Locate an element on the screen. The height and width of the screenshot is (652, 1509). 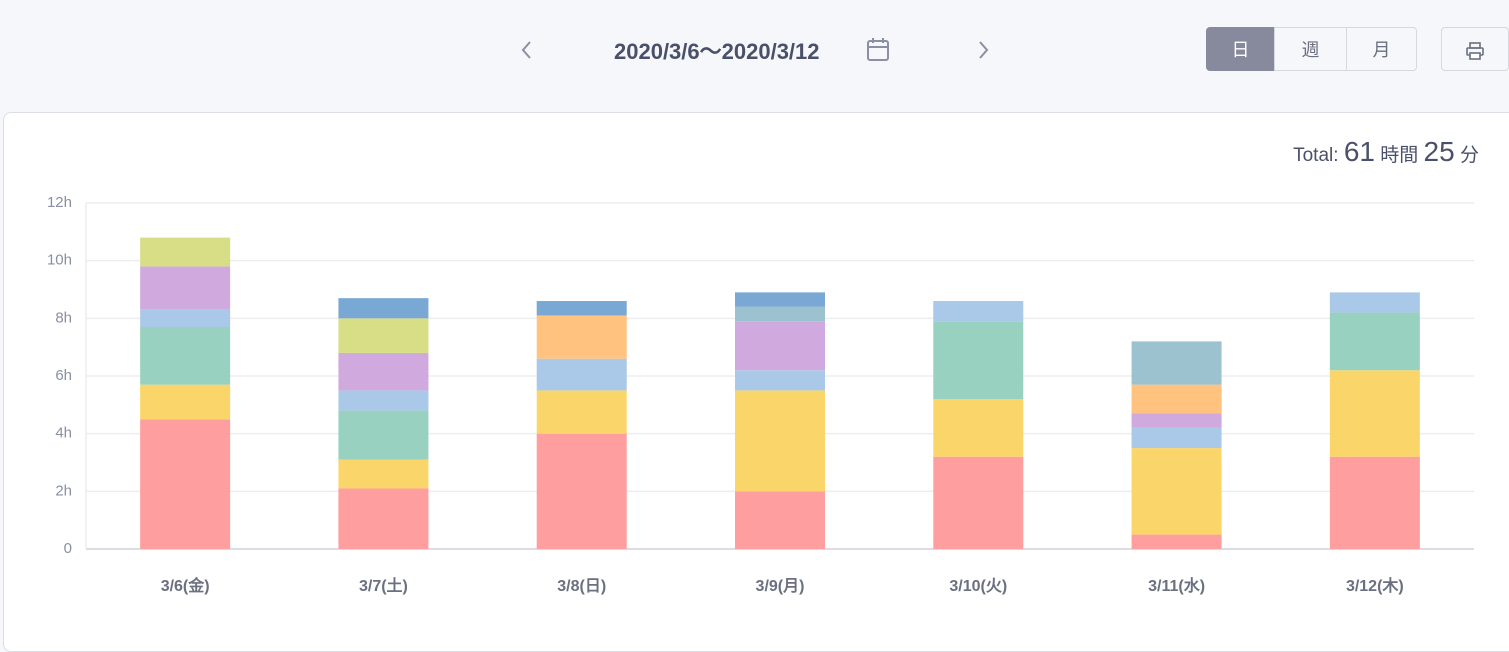
hours-unit: 時間 is located at coordinates (1399, 155).